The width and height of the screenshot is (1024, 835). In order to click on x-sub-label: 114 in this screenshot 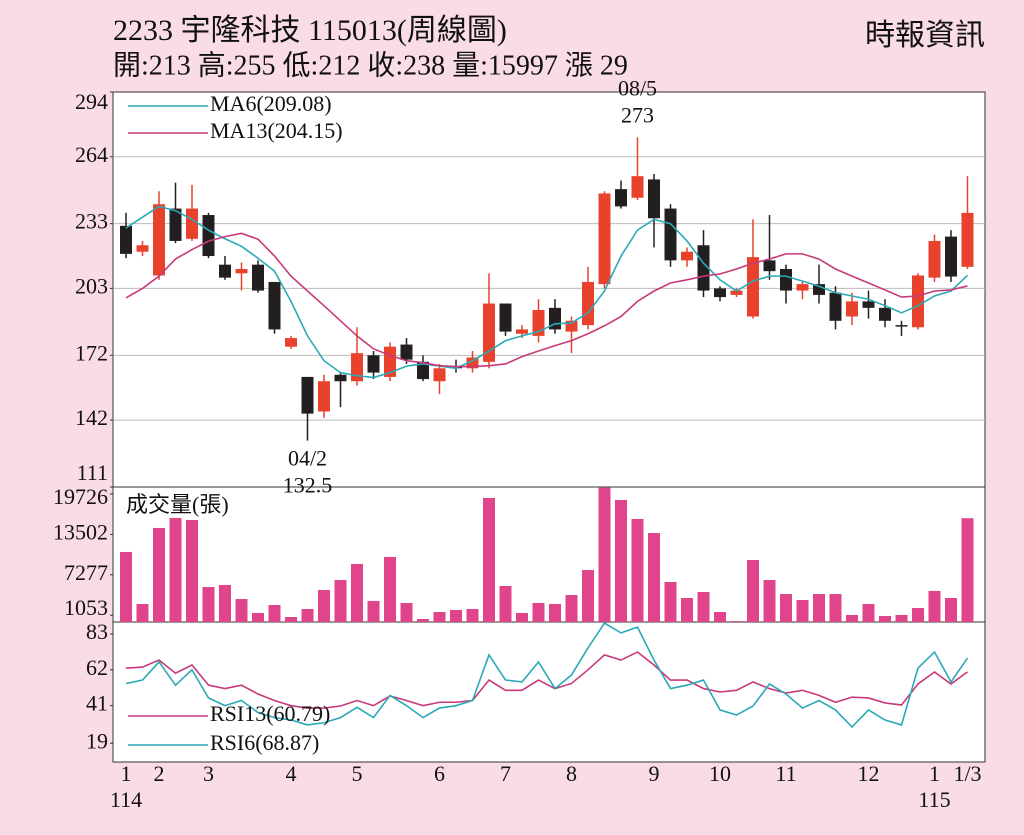, I will do `click(126, 799)`.